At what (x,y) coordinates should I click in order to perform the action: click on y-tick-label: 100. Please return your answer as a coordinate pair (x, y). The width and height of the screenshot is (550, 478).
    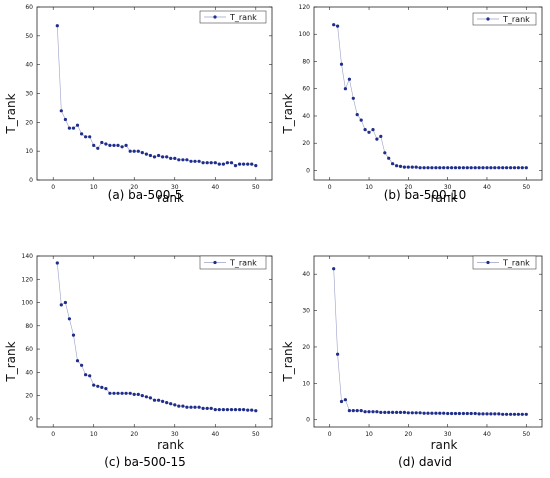
    Looking at the image, I should click on (28, 303).